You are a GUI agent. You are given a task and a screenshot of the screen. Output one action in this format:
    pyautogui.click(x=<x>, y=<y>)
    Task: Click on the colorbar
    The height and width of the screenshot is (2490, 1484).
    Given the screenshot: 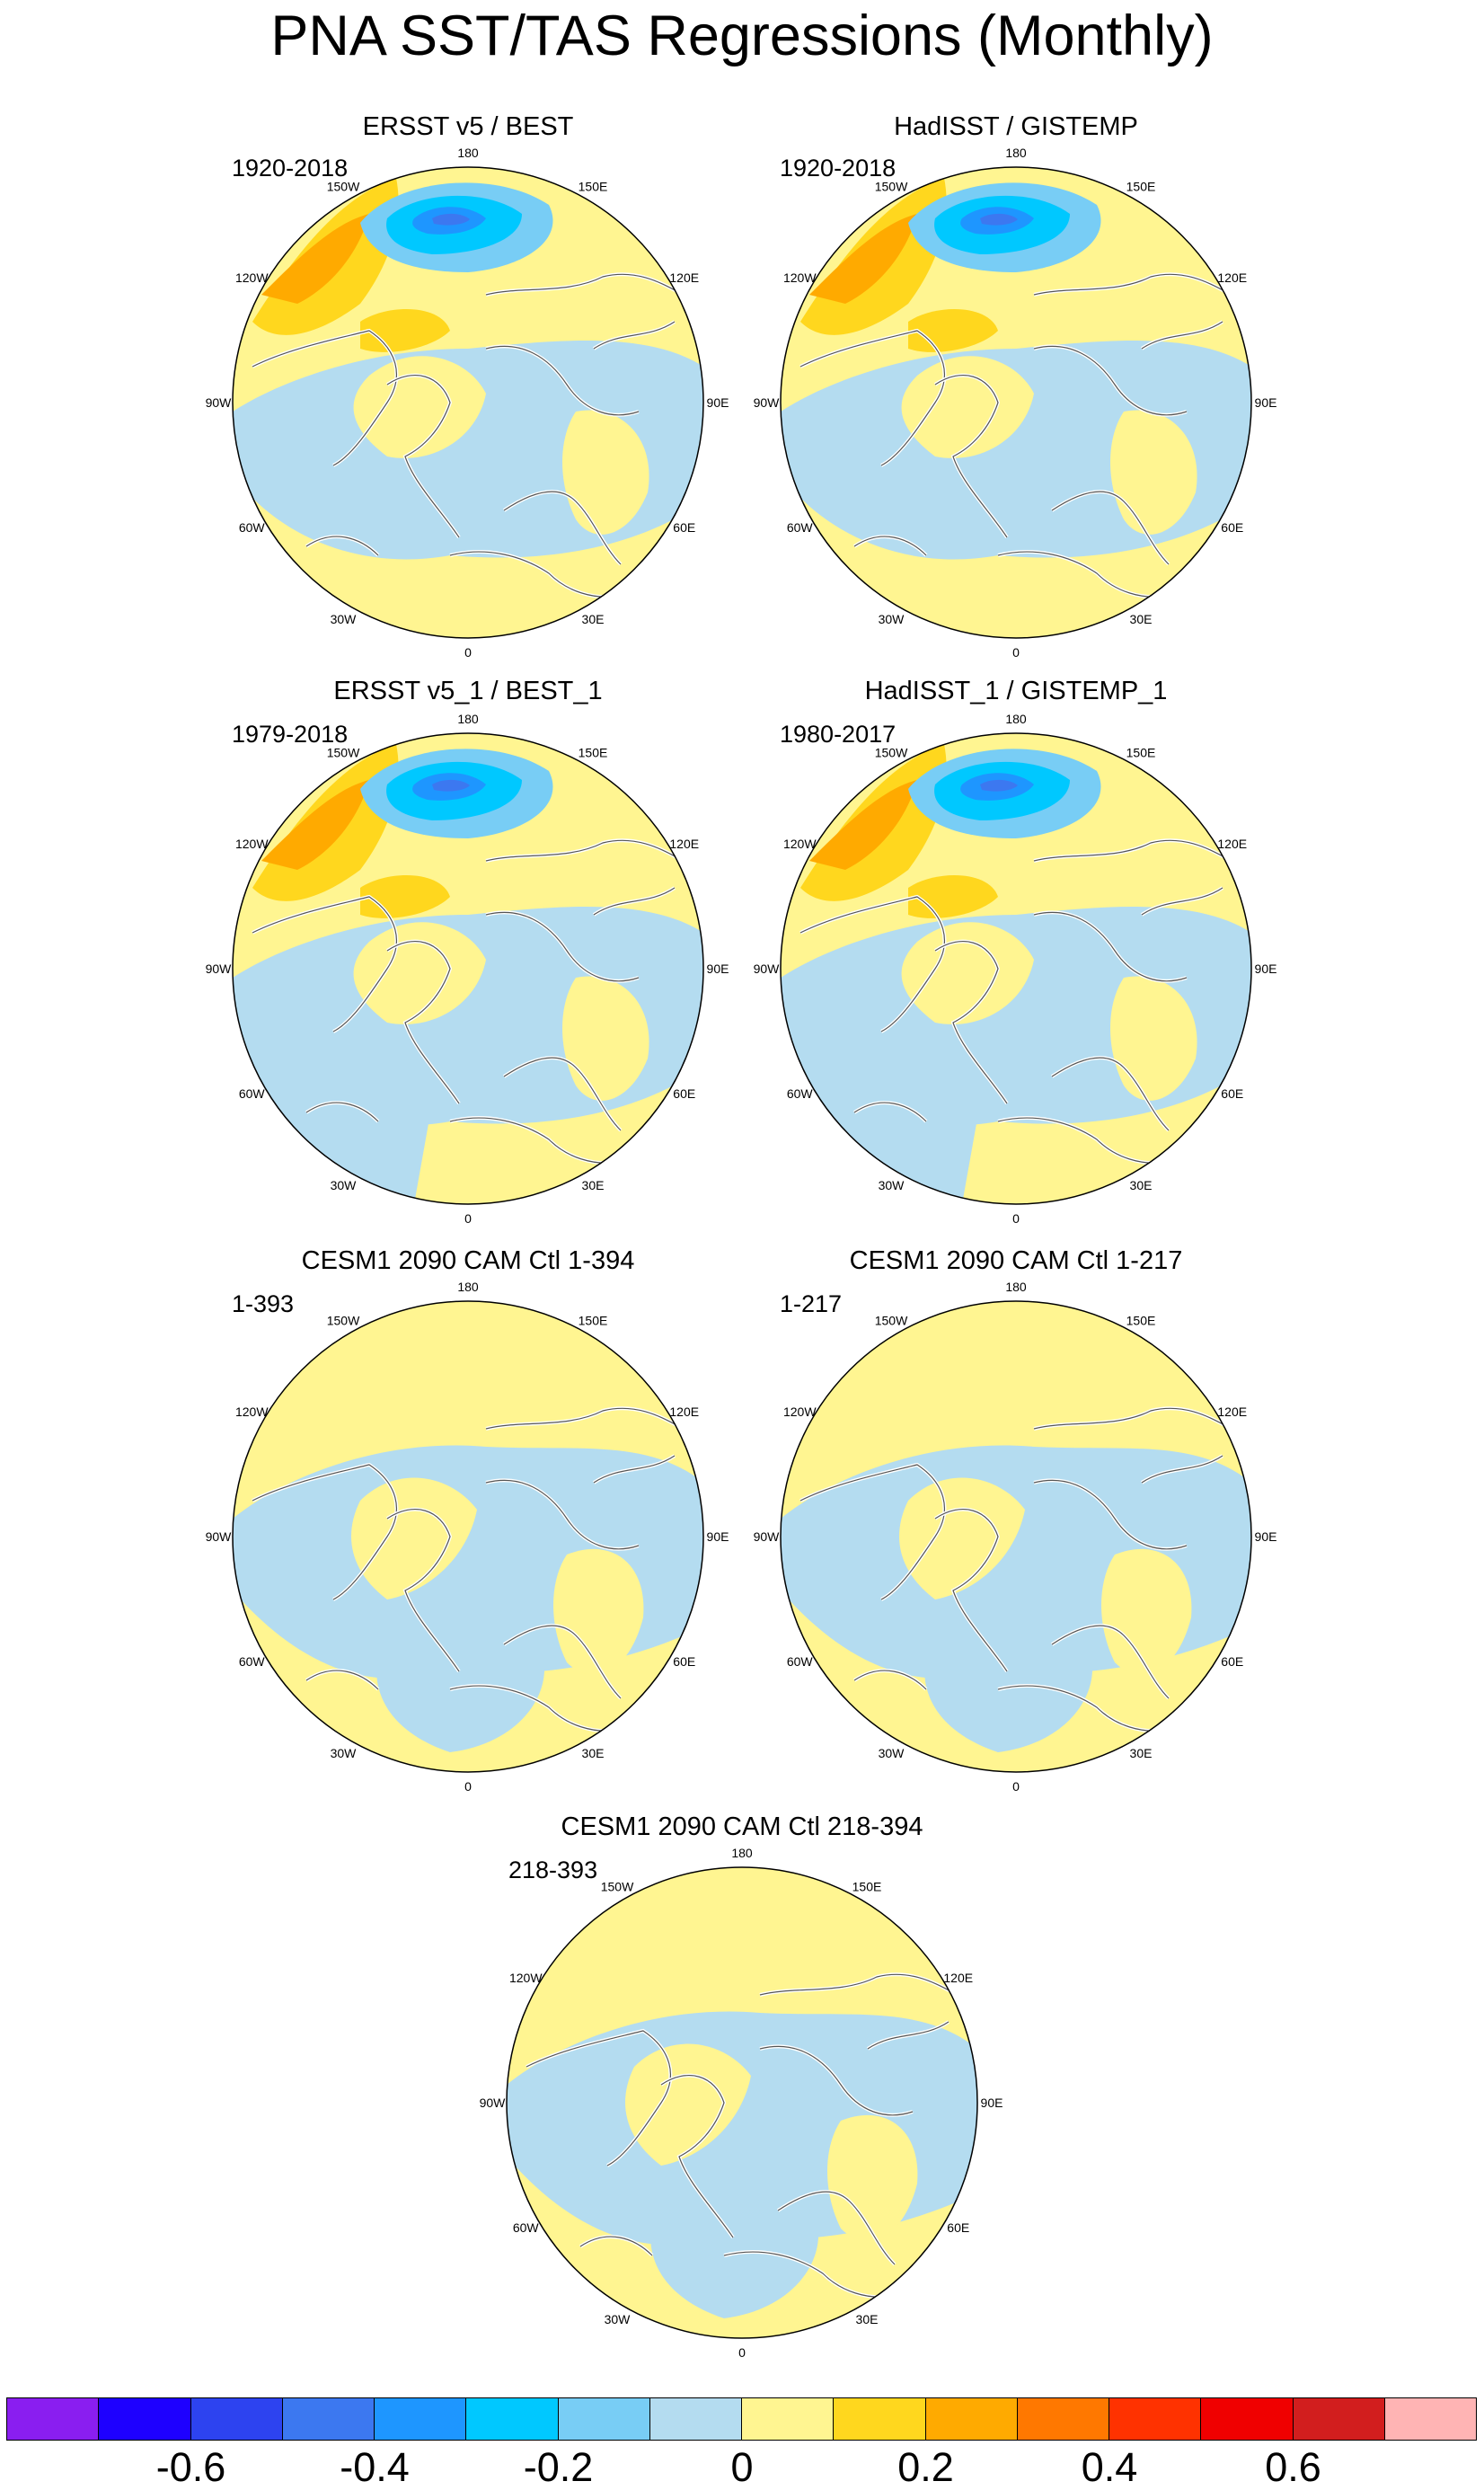 What is the action you would take?
    pyautogui.click(x=741, y=2419)
    